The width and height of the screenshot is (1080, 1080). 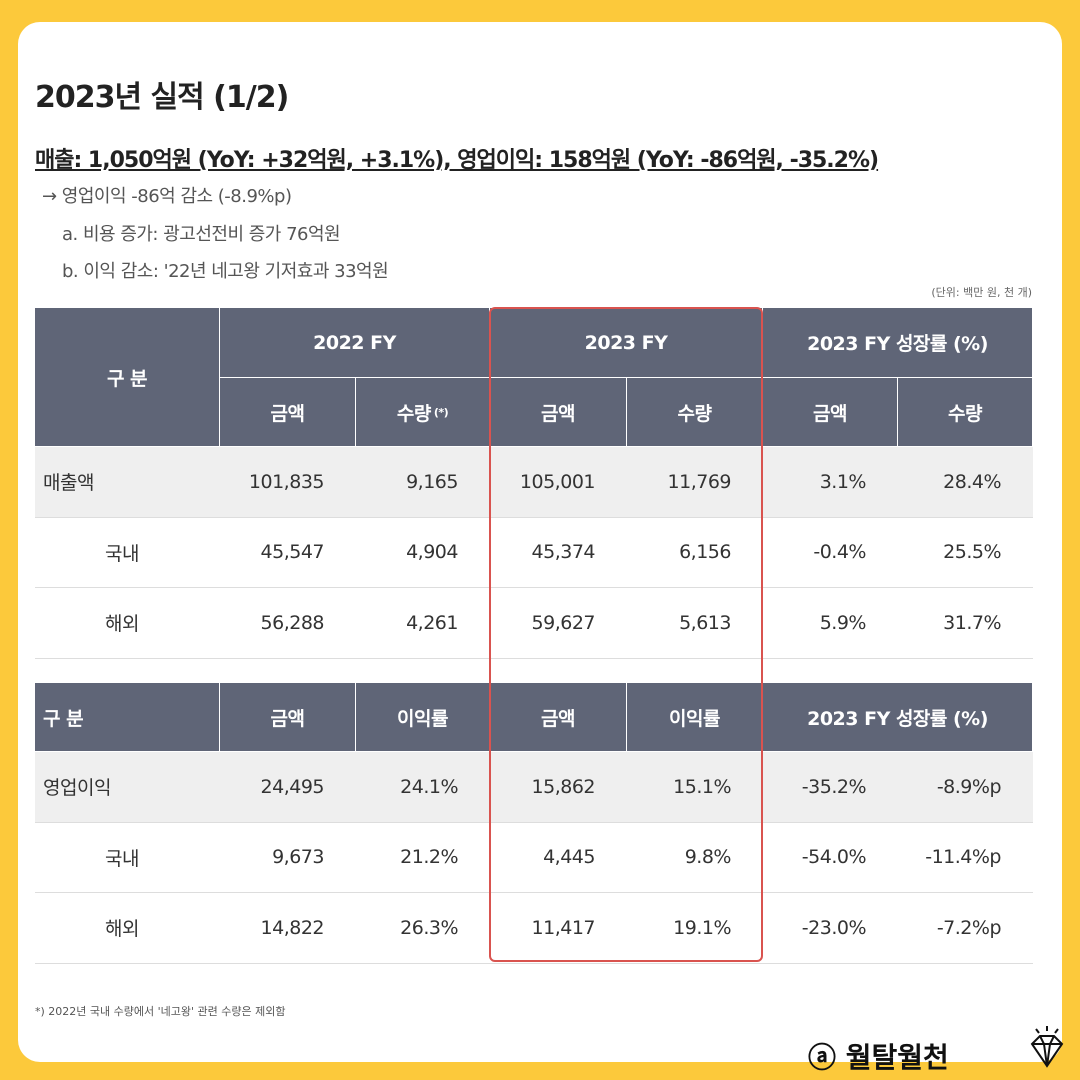 I want to click on group-header-text: 2023 FY 성장률 (%), so click(x=897, y=344).